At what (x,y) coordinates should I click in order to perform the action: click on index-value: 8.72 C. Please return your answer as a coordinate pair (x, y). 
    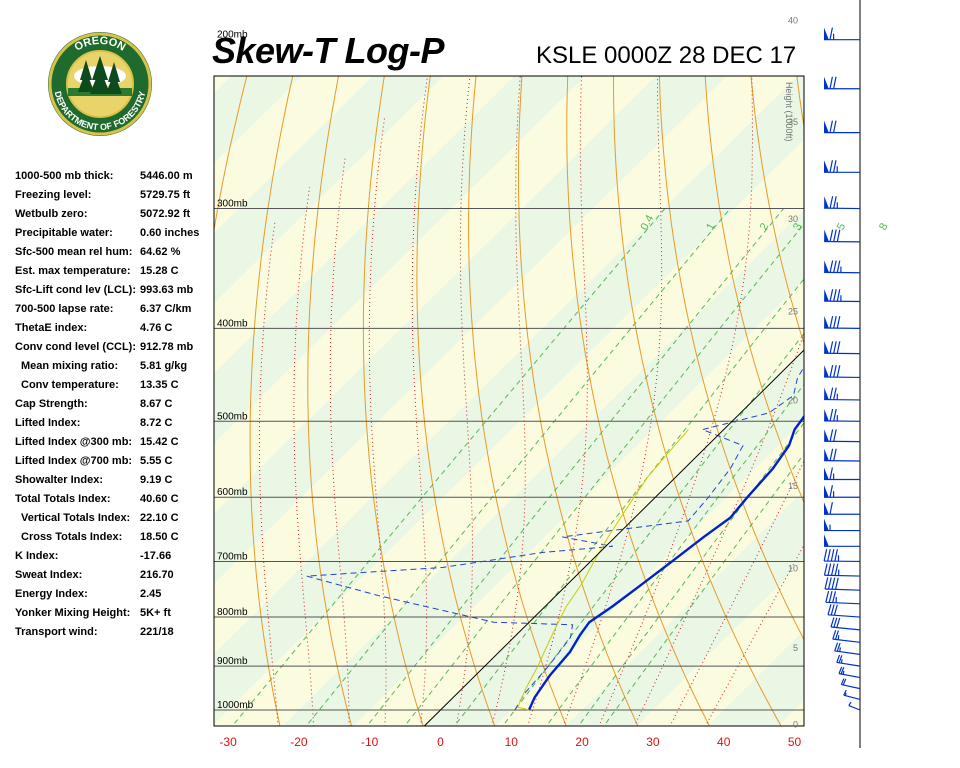
    Looking at the image, I should click on (156, 423).